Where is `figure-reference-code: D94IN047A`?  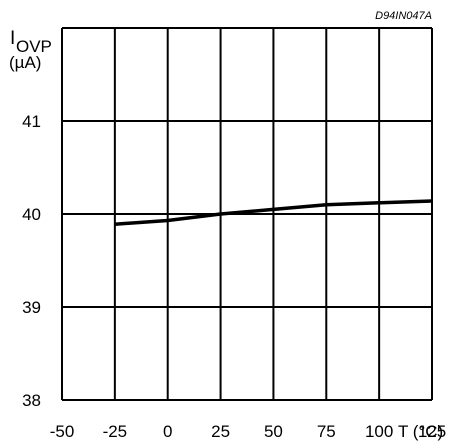
figure-reference-code: D94IN047A is located at coordinates (403, 16).